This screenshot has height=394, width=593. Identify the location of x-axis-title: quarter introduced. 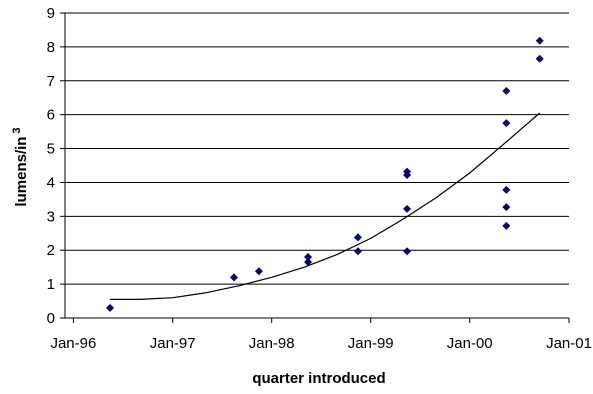
(318, 378).